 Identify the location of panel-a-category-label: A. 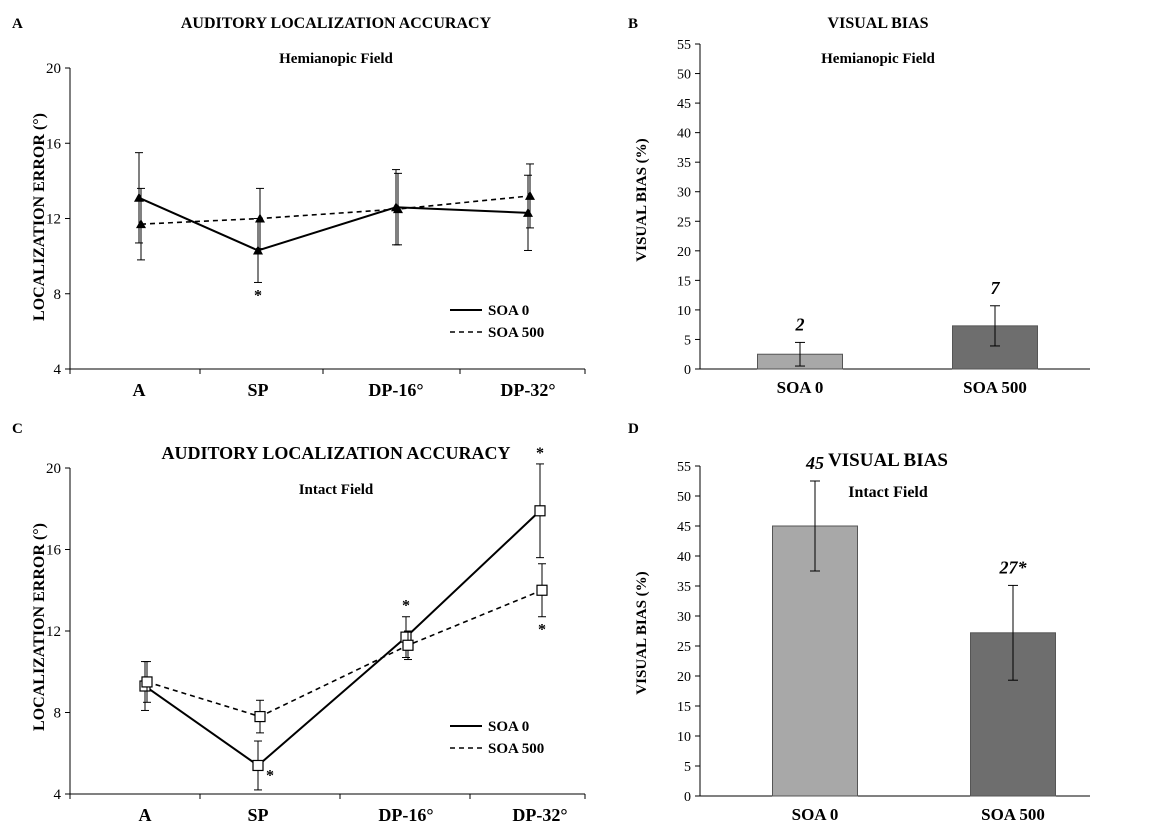
(139, 390).